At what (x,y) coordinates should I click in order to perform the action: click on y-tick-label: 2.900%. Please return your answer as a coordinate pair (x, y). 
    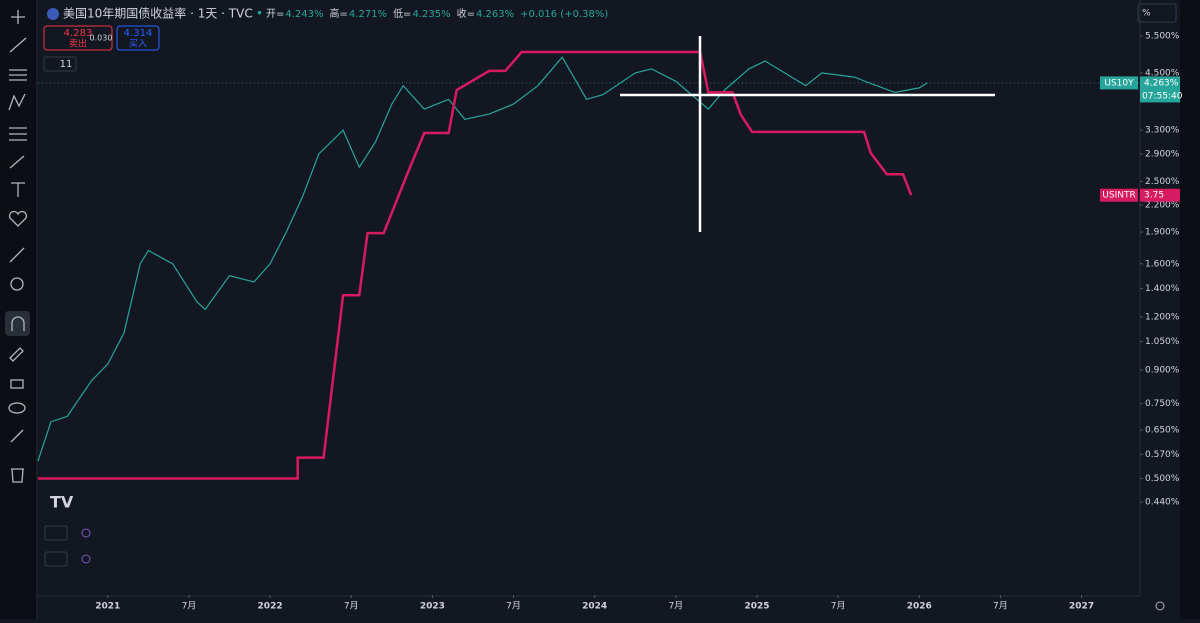
    Looking at the image, I should click on (1162, 155).